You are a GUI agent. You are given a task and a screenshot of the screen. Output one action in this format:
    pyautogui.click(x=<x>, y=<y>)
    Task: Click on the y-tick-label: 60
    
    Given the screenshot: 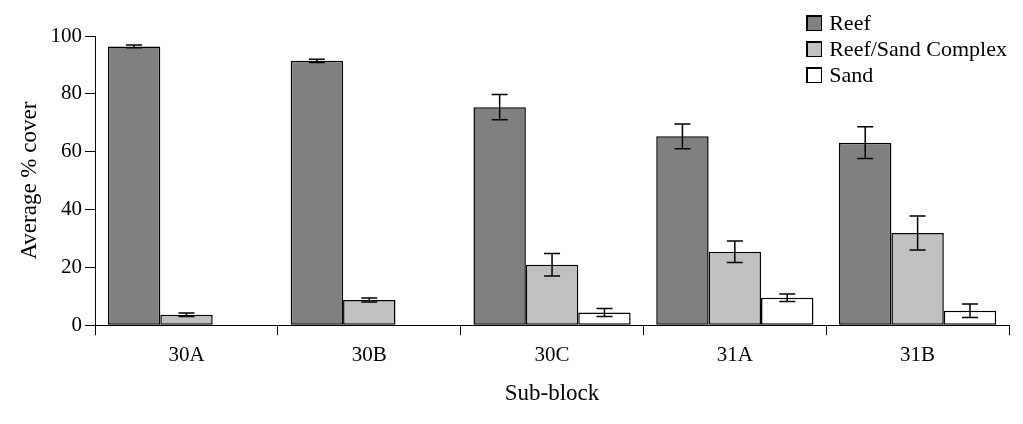 What is the action you would take?
    pyautogui.click(x=72, y=150)
    